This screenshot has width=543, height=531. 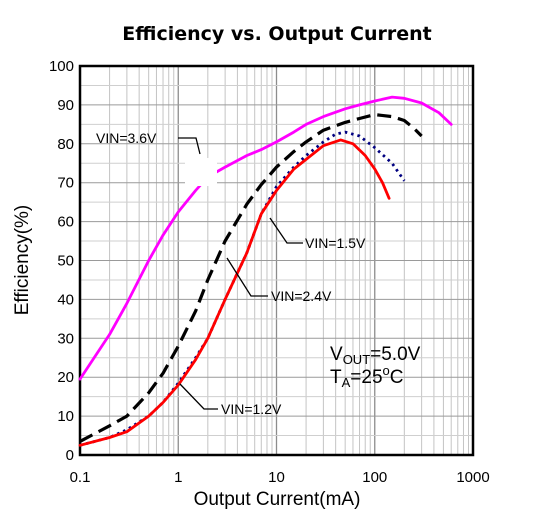 What do you see at coordinates (65, 299) in the screenshot?
I see `y-tick-label: 40` at bounding box center [65, 299].